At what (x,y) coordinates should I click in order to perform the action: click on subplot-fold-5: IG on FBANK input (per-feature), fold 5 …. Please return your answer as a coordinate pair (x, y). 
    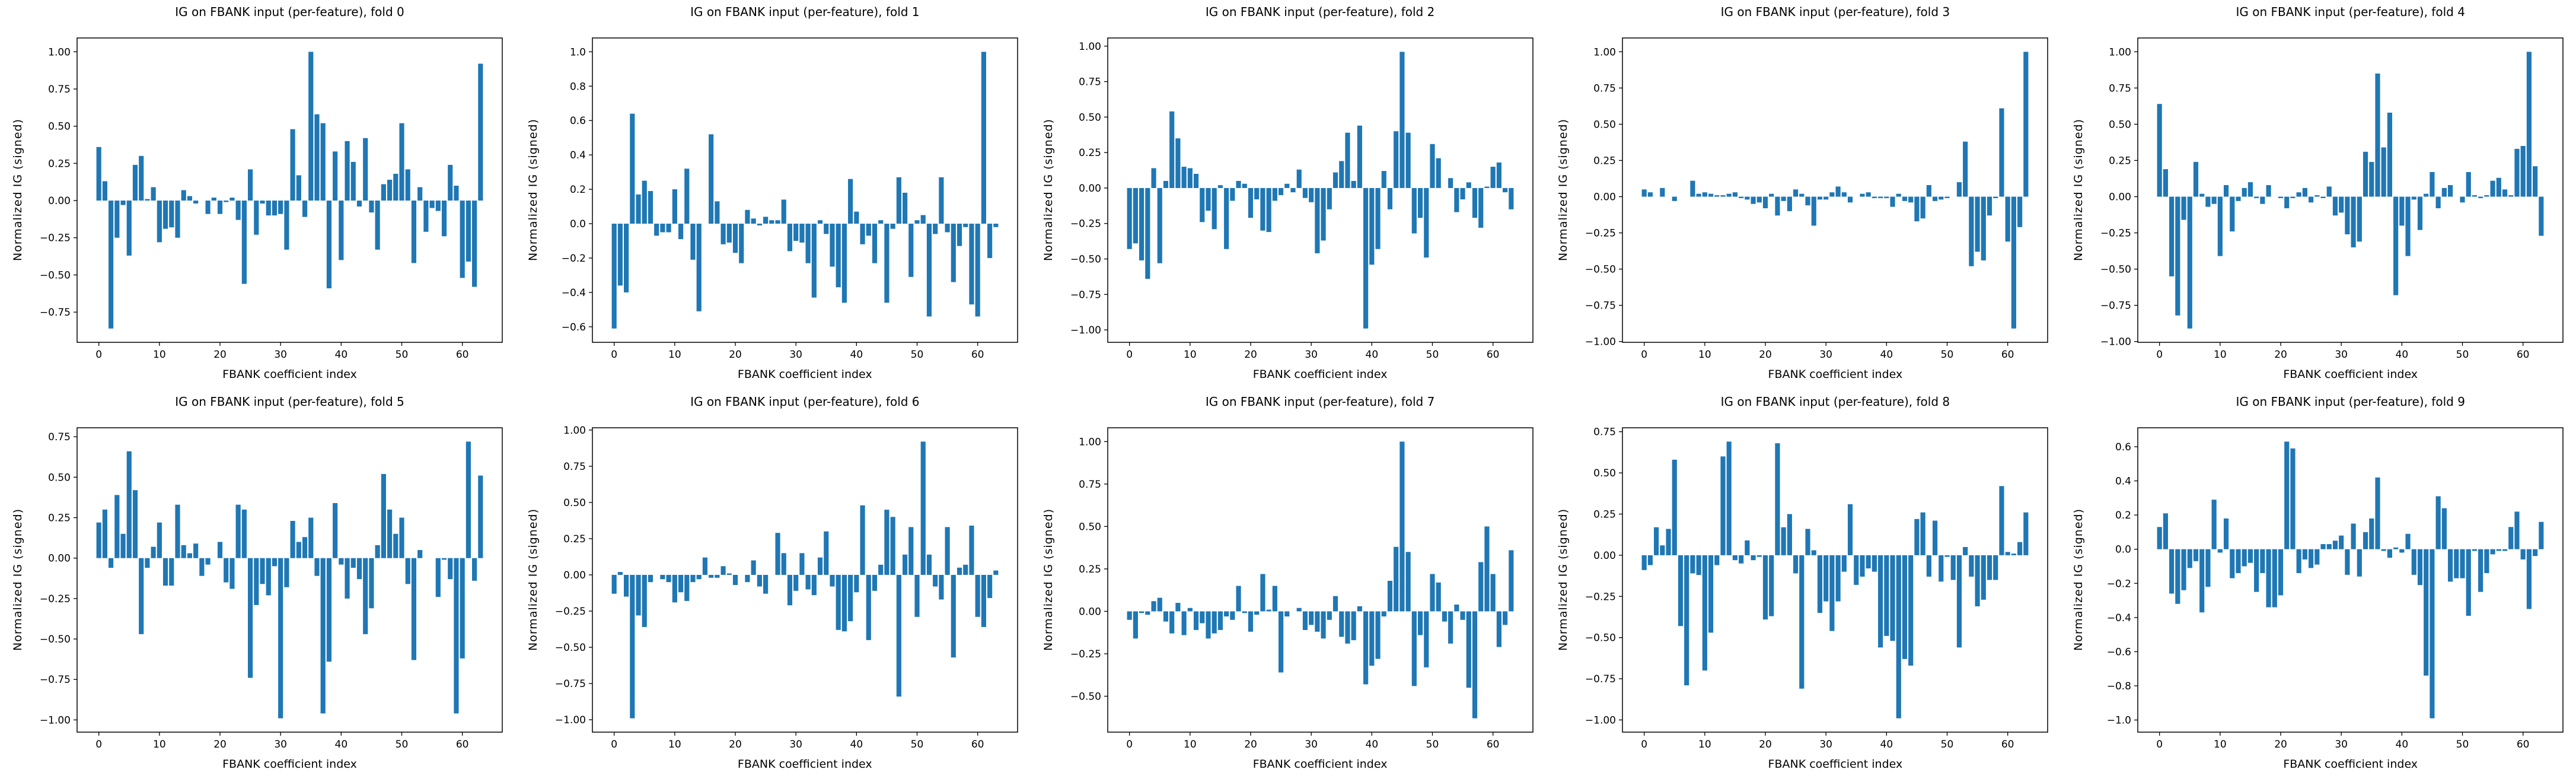
    Looking at the image, I should click on (257, 584).